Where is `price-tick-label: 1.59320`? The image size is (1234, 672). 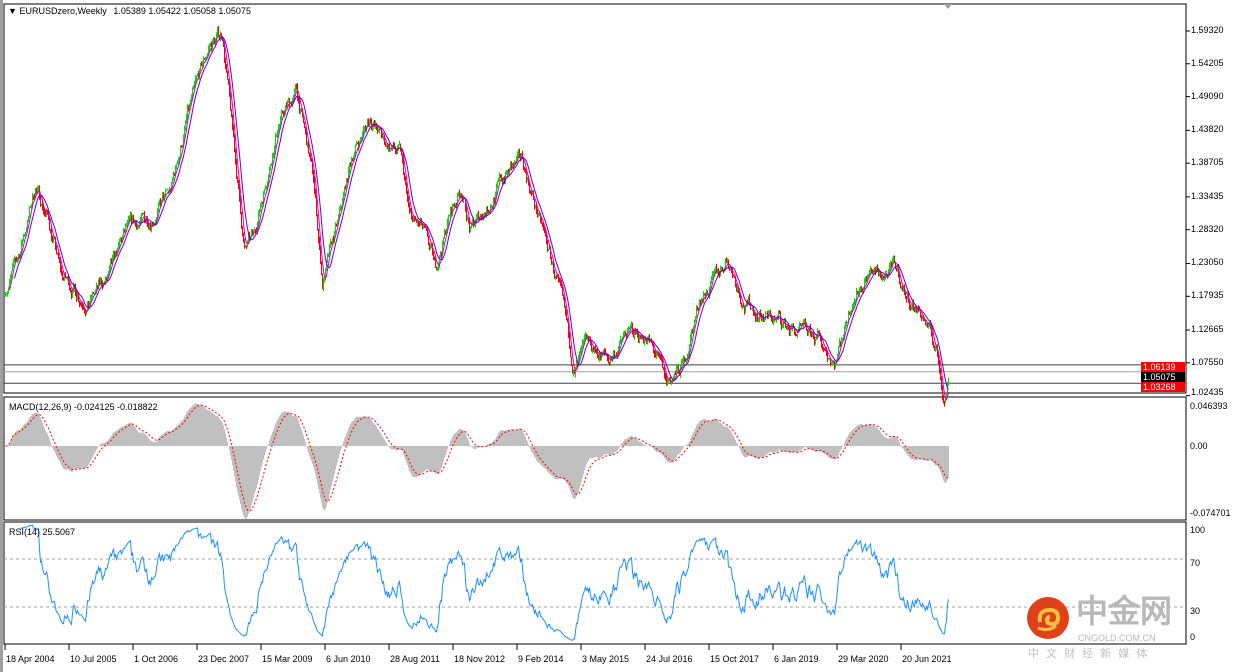
price-tick-label: 1.59320 is located at coordinates (1207, 30).